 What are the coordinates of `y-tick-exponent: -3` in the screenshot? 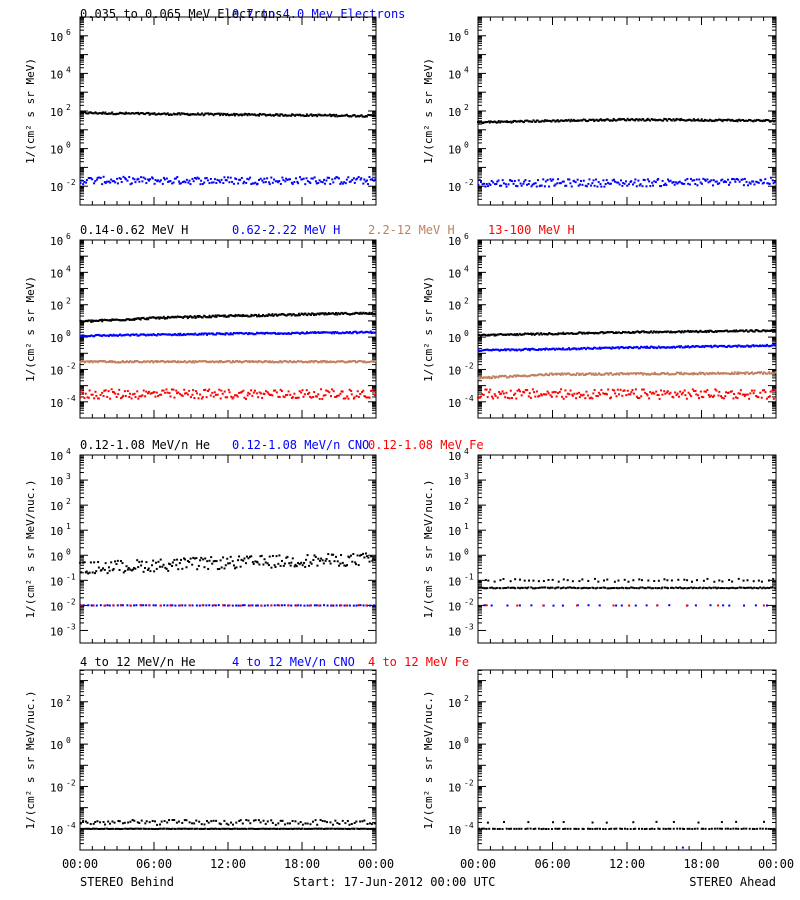 It's located at (469, 626).